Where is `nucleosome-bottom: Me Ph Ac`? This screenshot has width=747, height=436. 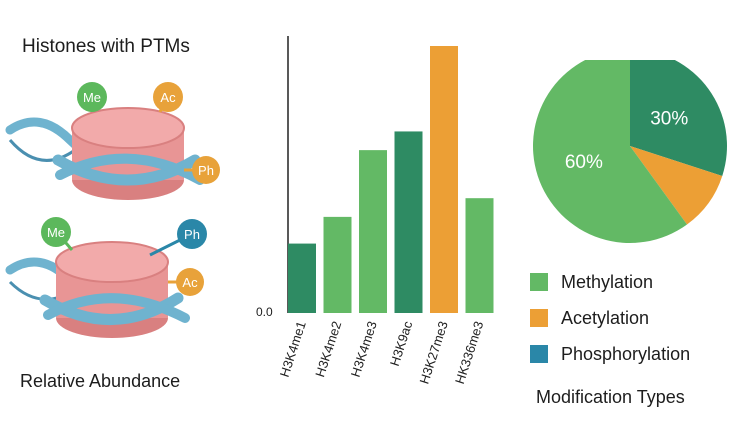 nucleosome-bottom: Me Ph Ac is located at coordinates (106, 277).